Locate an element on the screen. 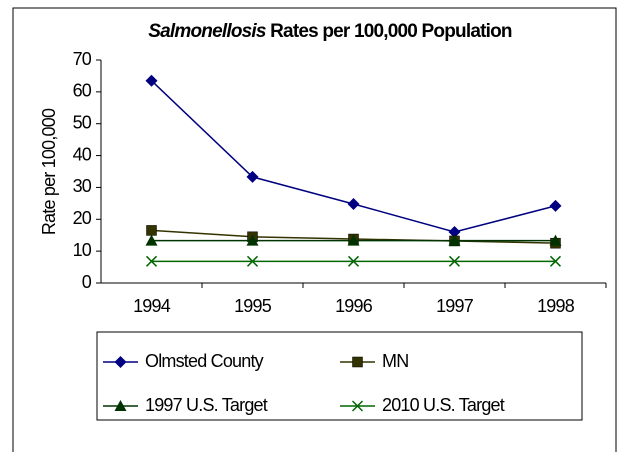 Image resolution: width=626 pixels, height=452 pixels. title-rest: Rates per 100,000 Population is located at coordinates (391, 31).